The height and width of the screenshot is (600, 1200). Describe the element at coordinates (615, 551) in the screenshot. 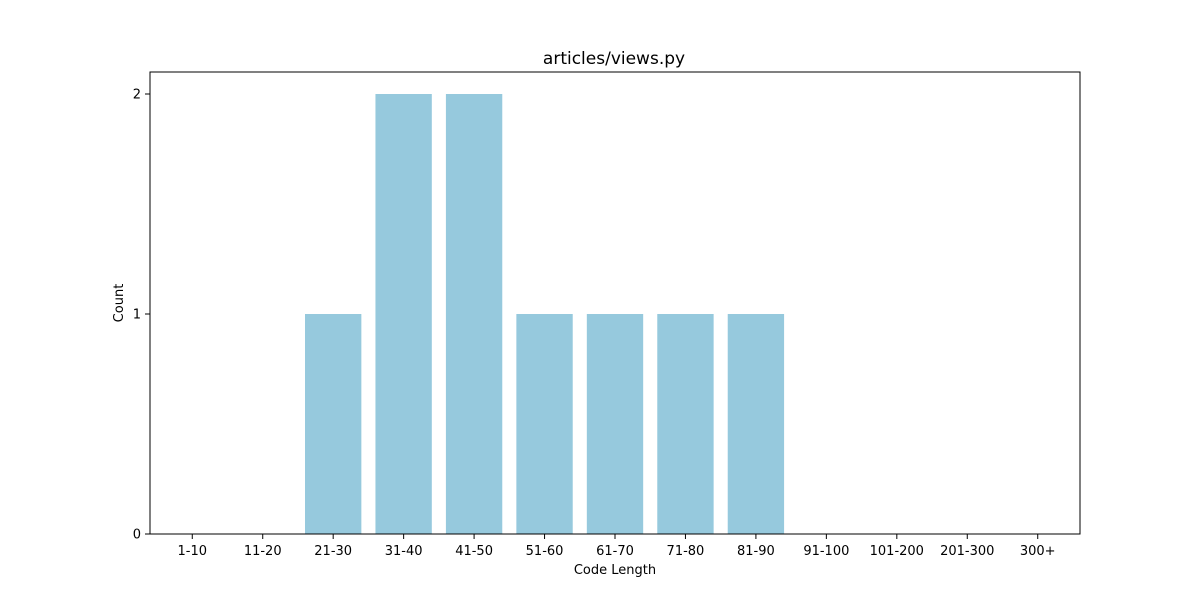

I see `x-tick-label: 61-70` at that location.